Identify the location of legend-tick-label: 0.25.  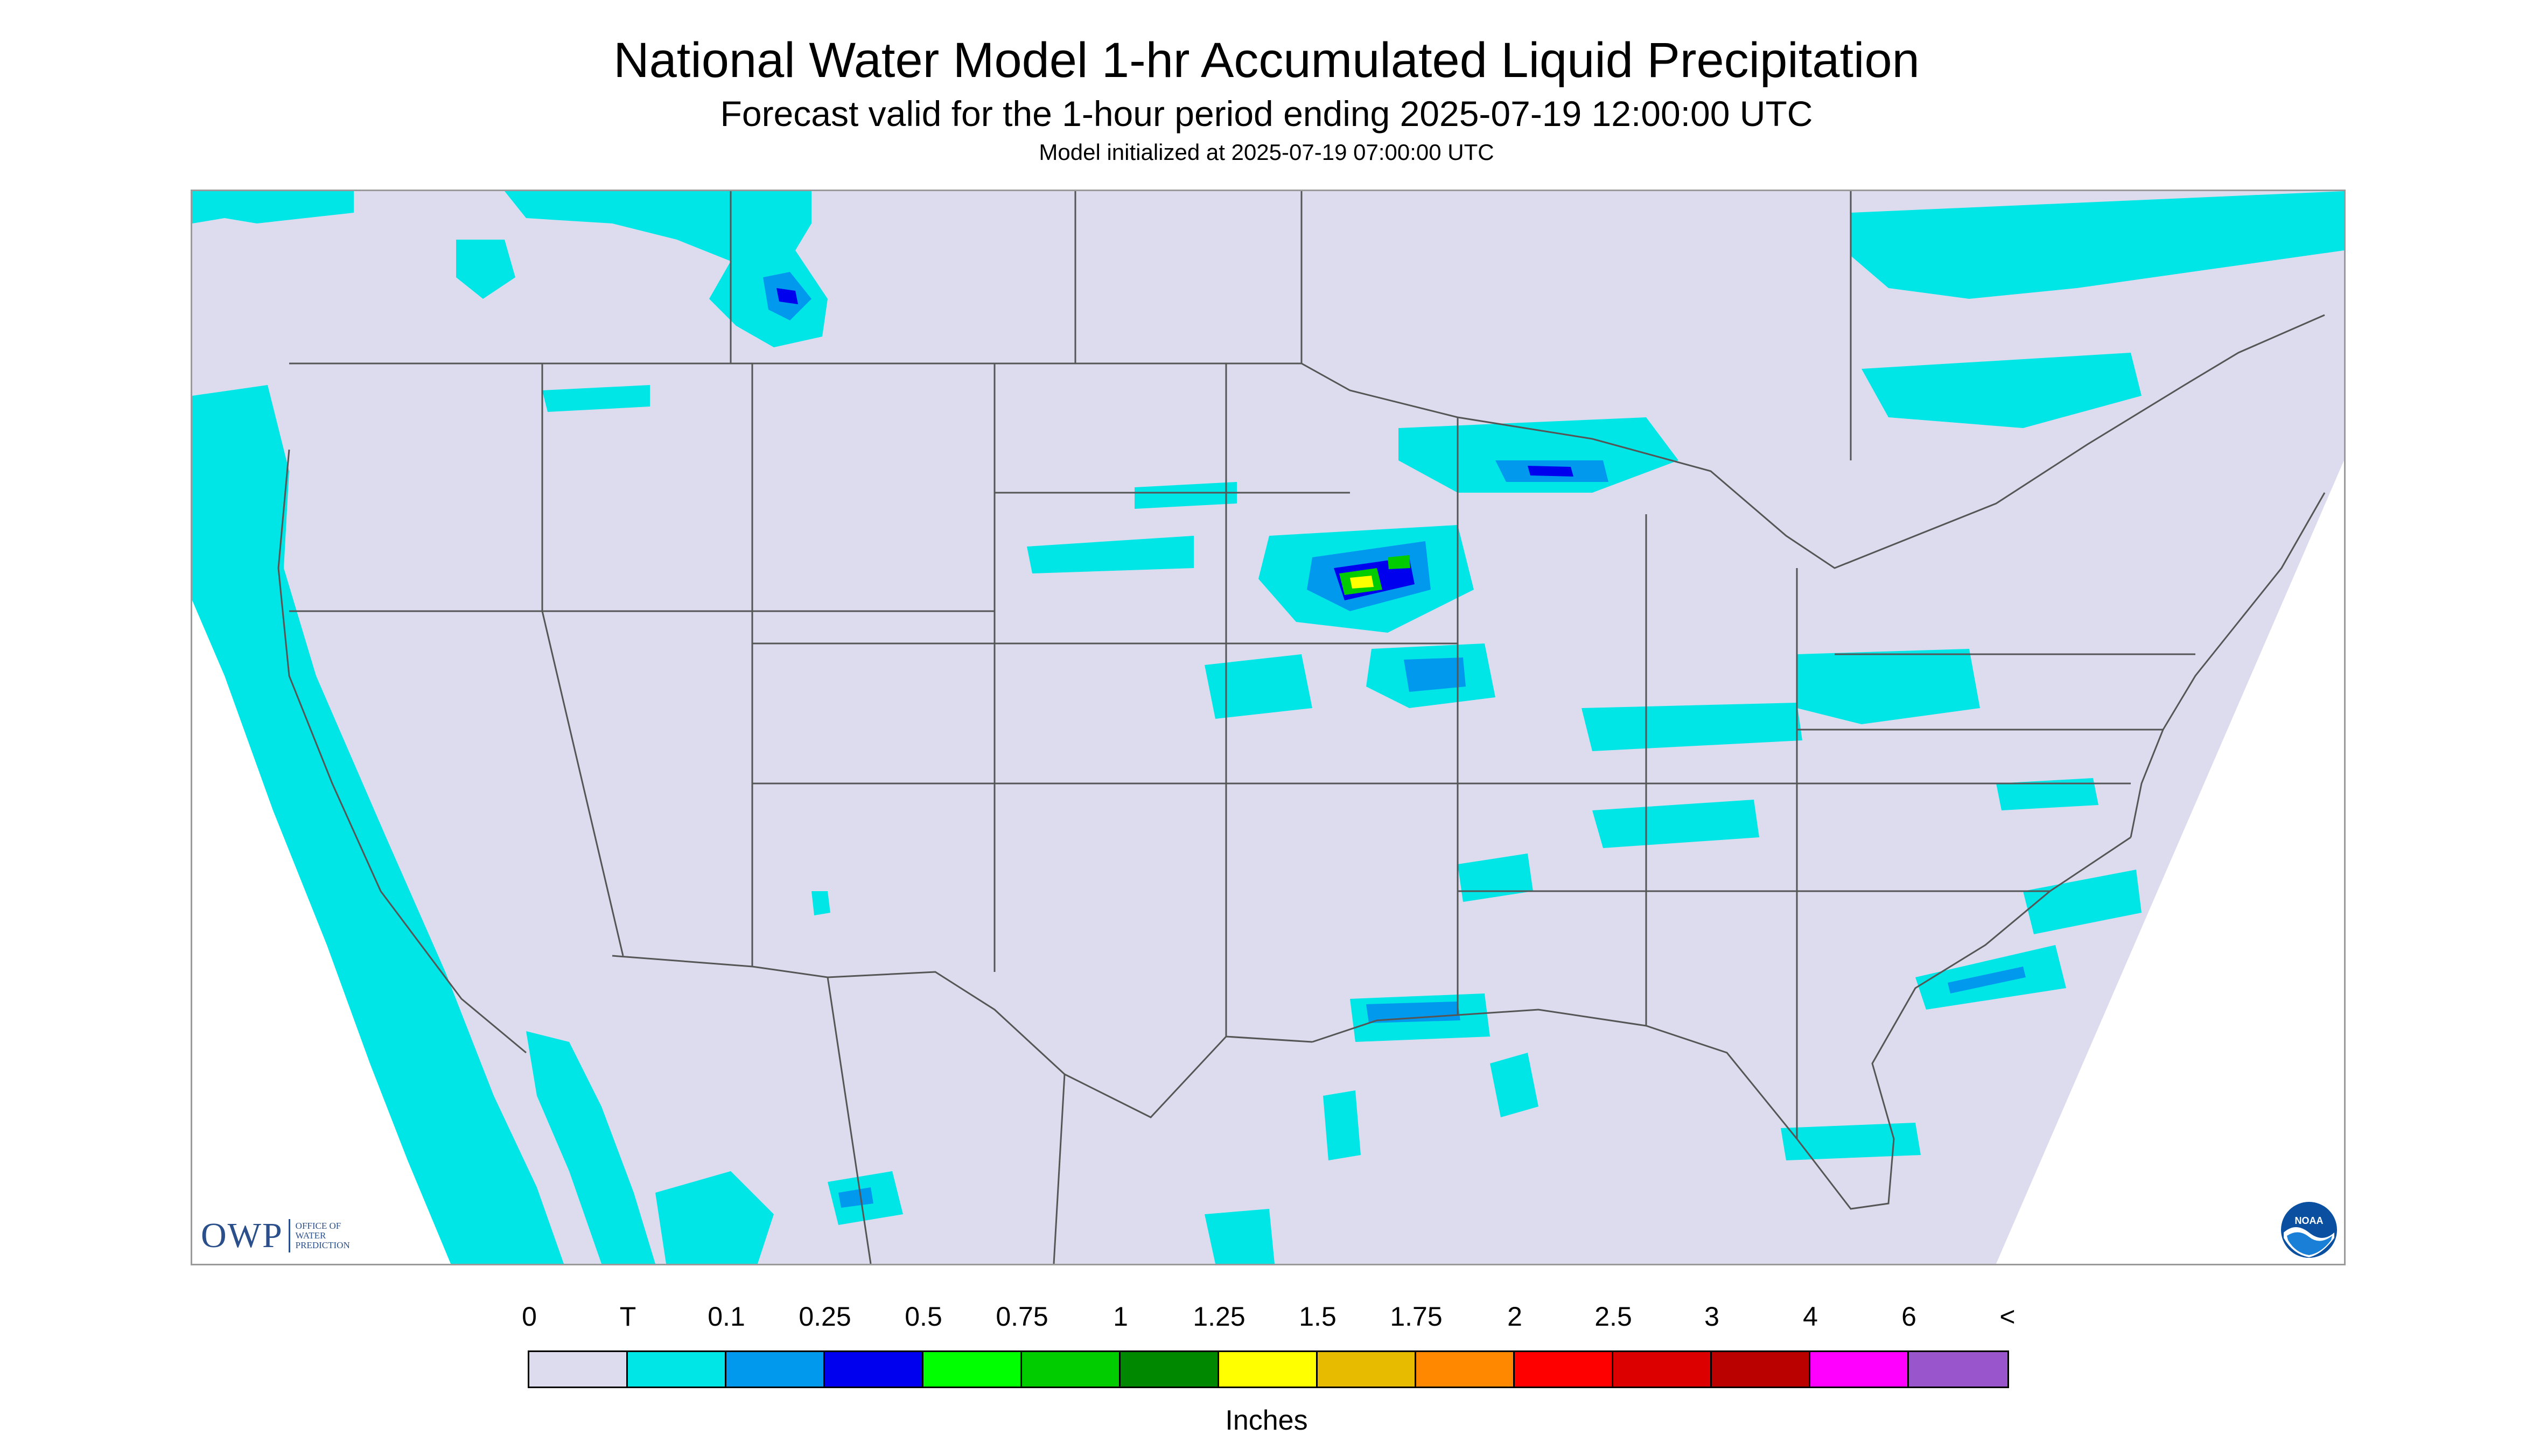
(825, 1316).